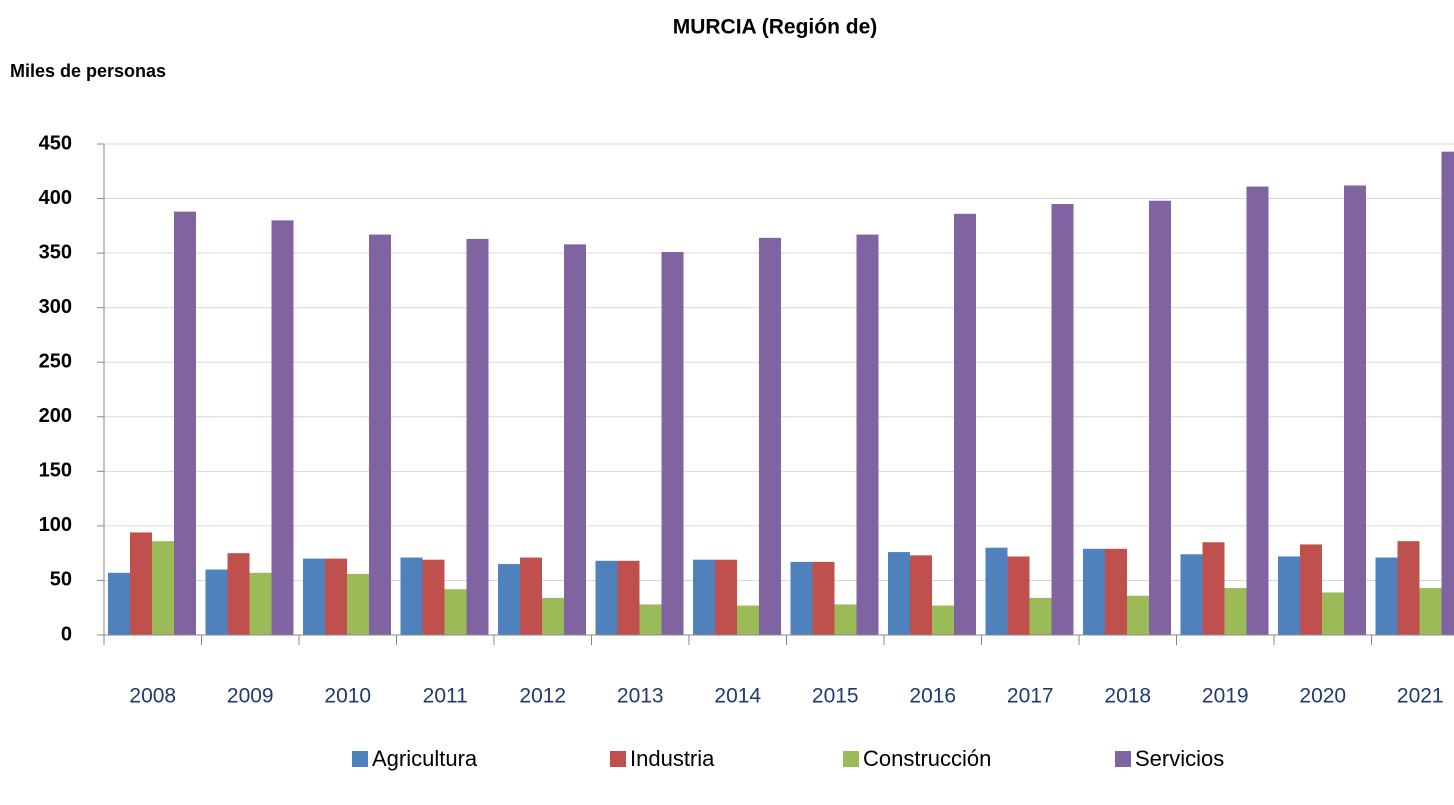 This screenshot has width=1454, height=805. I want to click on y-tick-label: 50, so click(61, 580).